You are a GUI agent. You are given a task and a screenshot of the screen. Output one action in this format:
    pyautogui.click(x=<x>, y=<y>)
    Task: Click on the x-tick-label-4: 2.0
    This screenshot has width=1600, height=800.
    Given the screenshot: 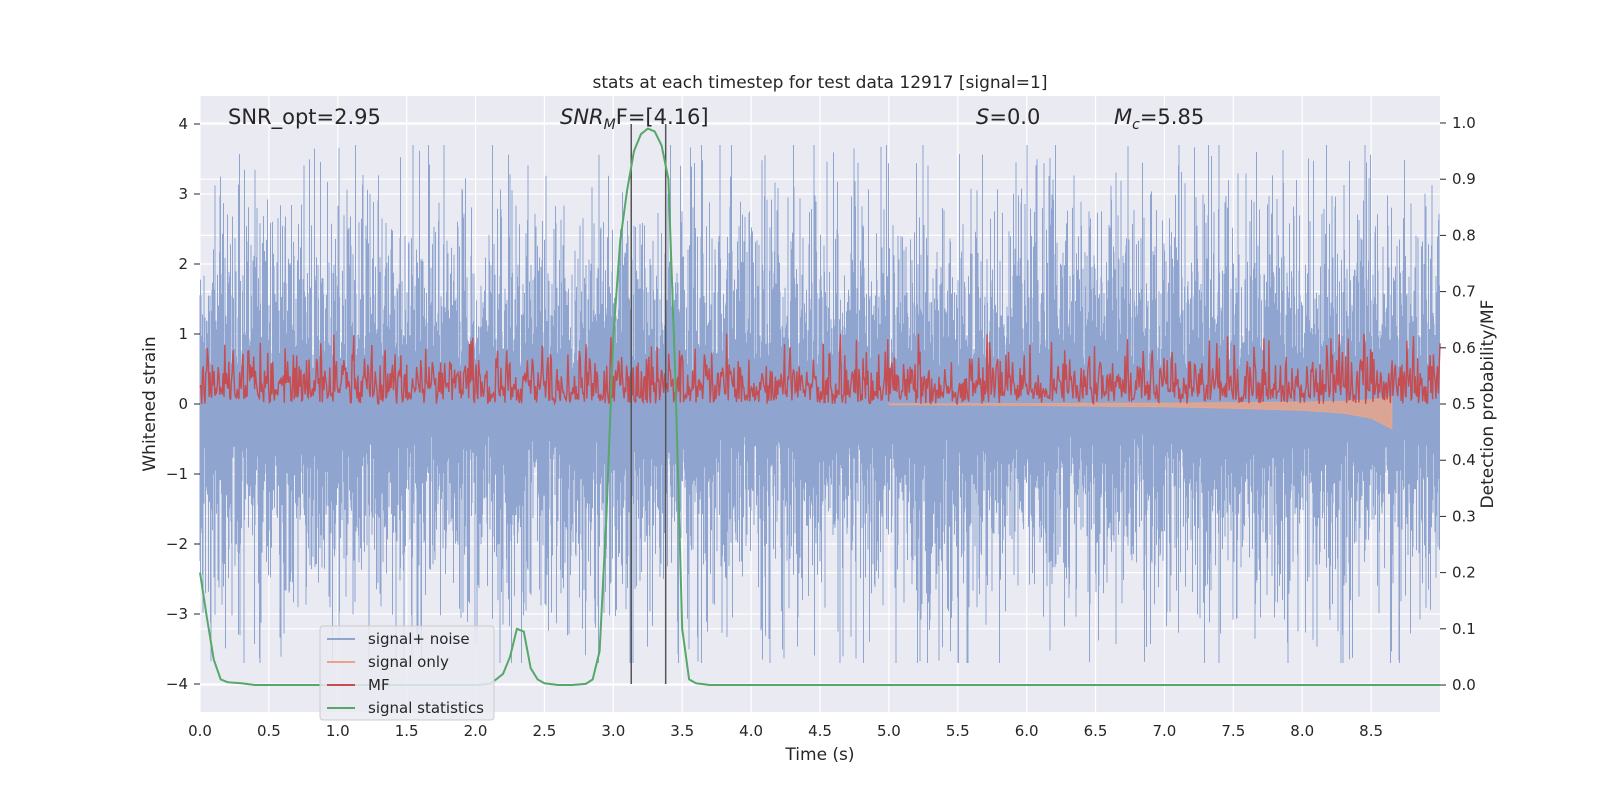 What is the action you would take?
    pyautogui.click(x=476, y=731)
    